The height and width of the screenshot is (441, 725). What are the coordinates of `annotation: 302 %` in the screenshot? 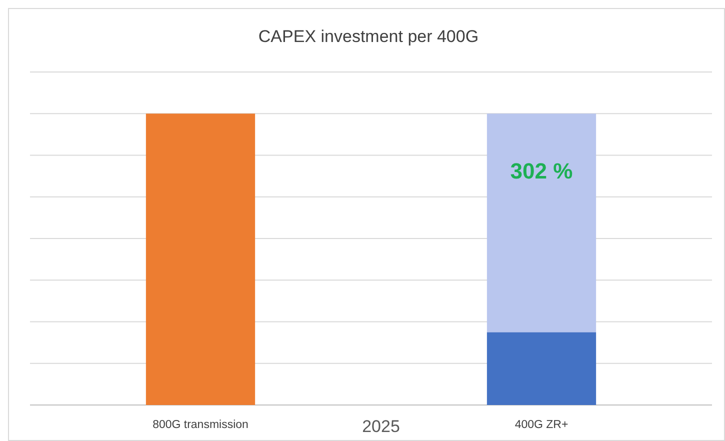 It's located at (541, 171).